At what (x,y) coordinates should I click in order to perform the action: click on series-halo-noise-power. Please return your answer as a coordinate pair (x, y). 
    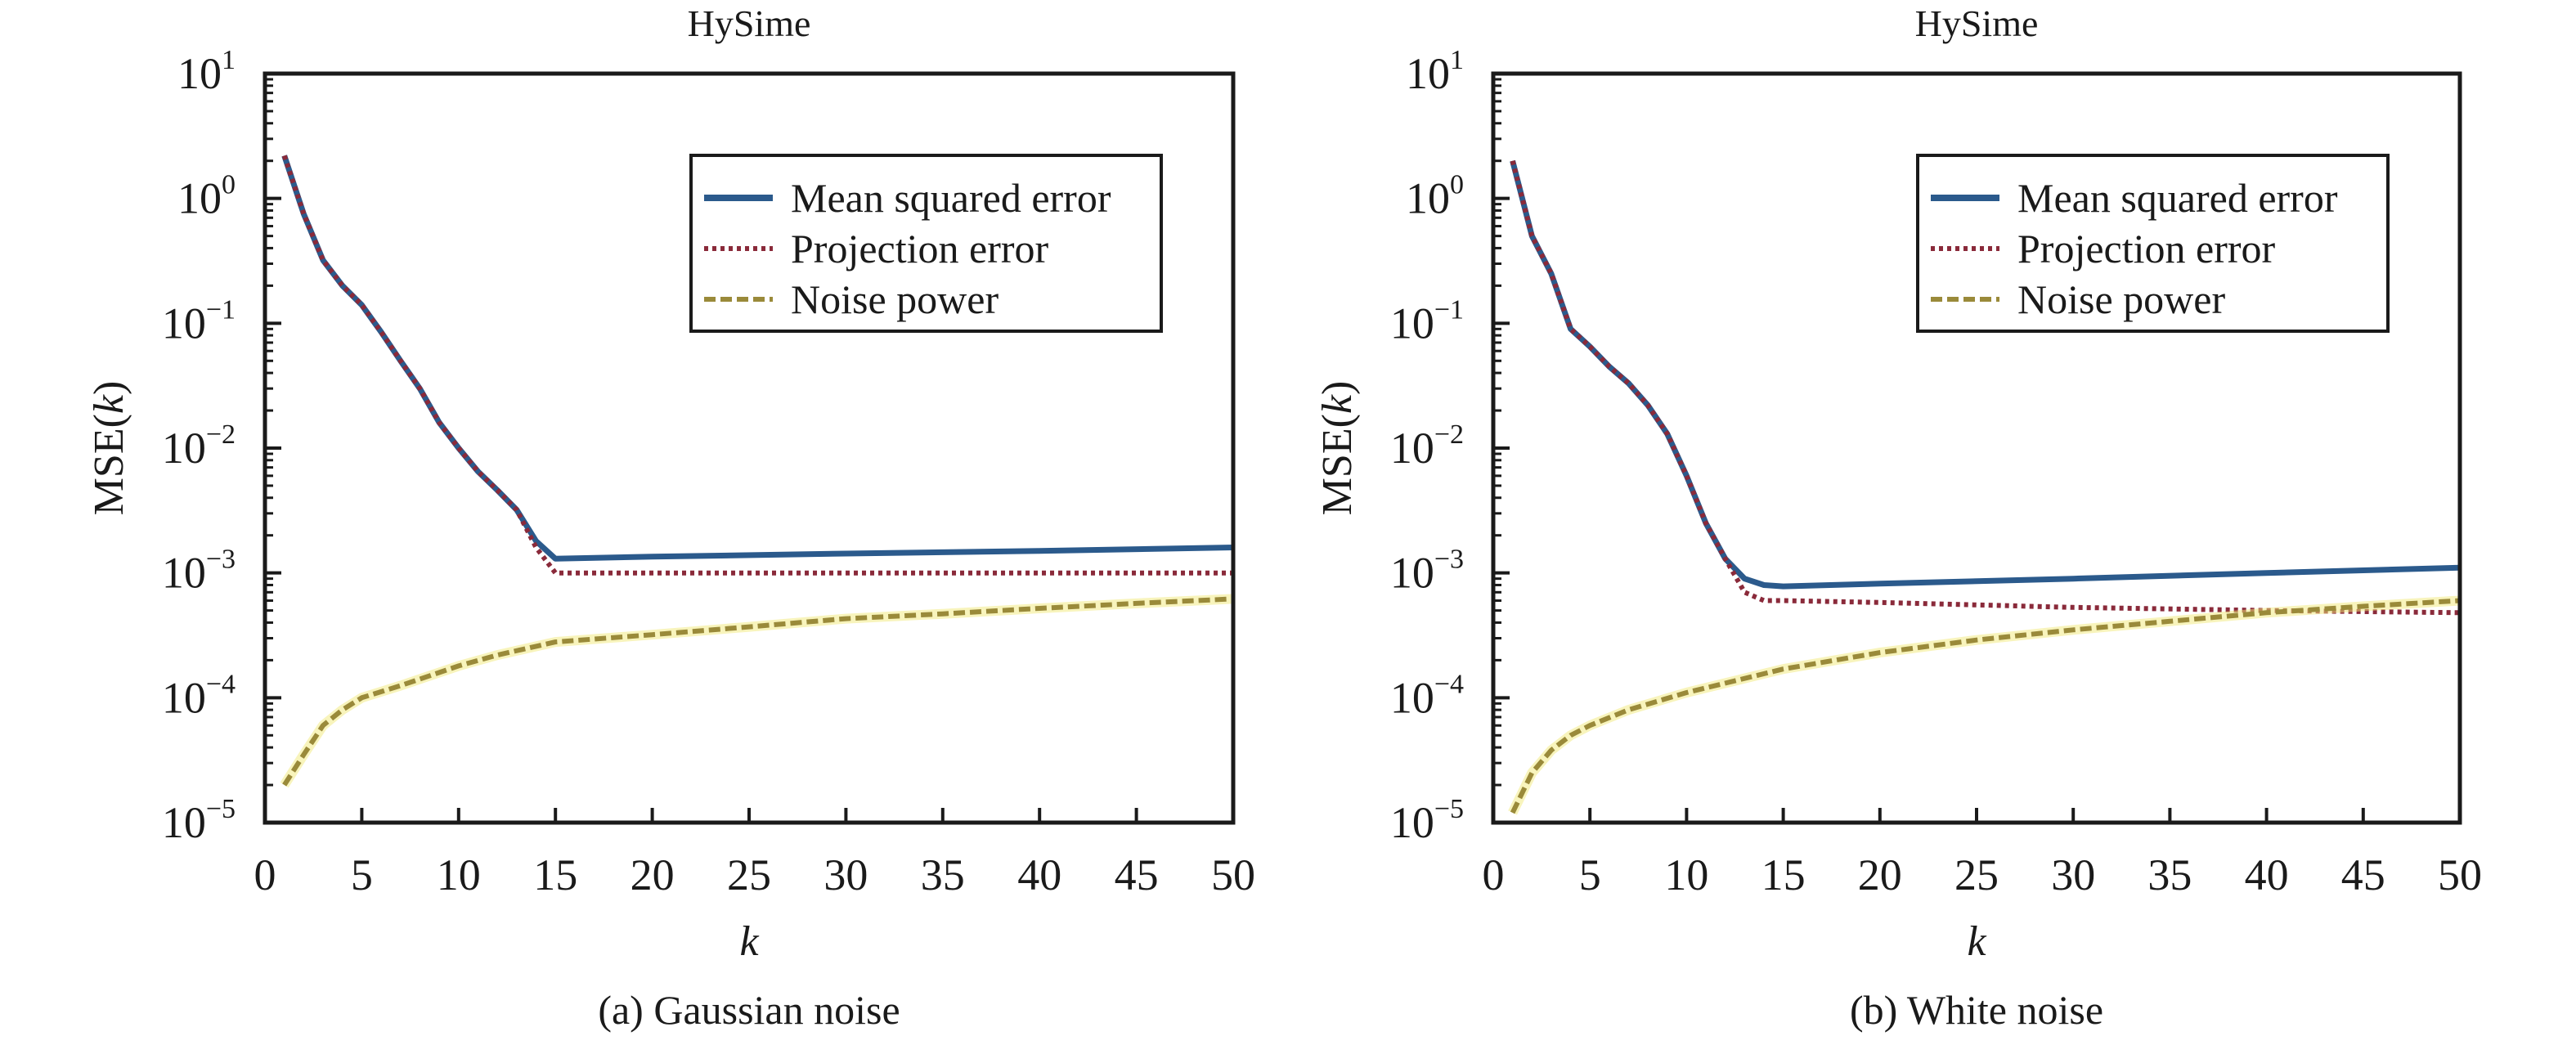
    Looking at the image, I should click on (1984, 705).